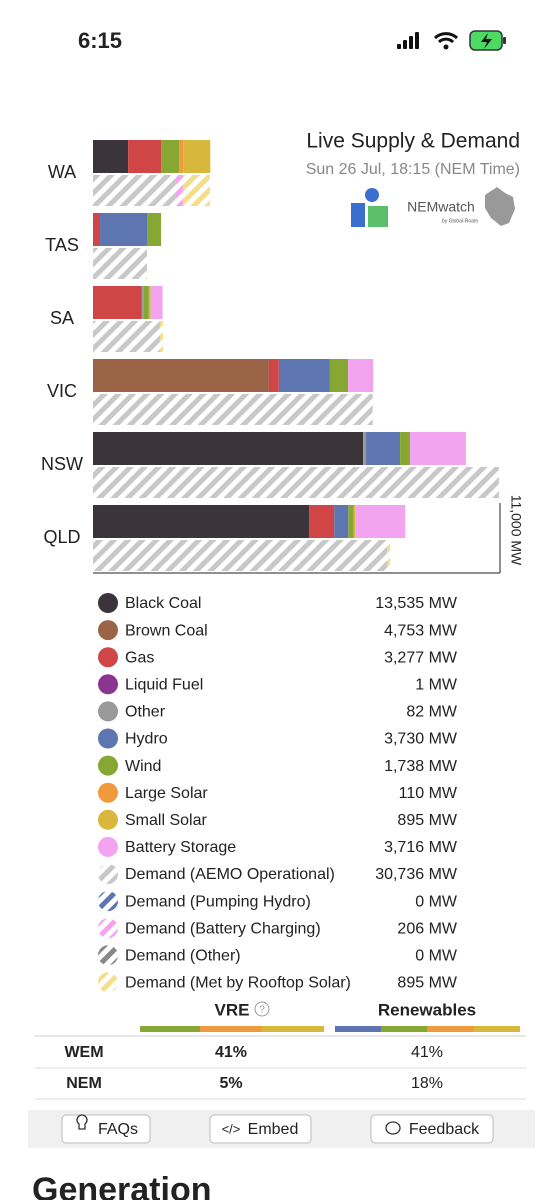 The height and width of the screenshot is (1200, 554). Describe the element at coordinates (62, 172) in the screenshot. I see `y-tick-label: WA` at that location.